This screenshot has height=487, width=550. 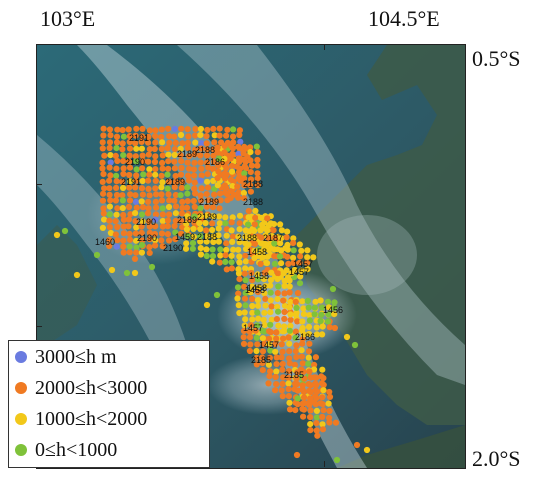 What do you see at coordinates (147, 238) in the screenshot?
I see `height-label: 2190` at bounding box center [147, 238].